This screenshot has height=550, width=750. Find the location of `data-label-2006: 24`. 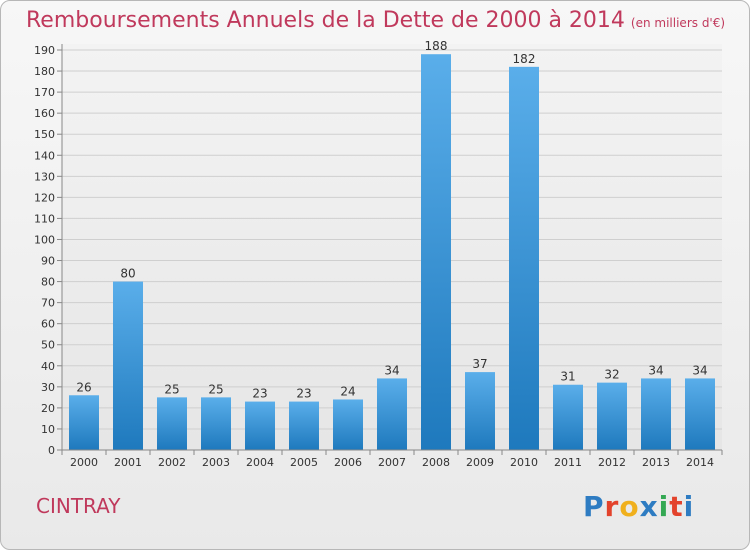

data-label-2006: 24 is located at coordinates (347, 391).